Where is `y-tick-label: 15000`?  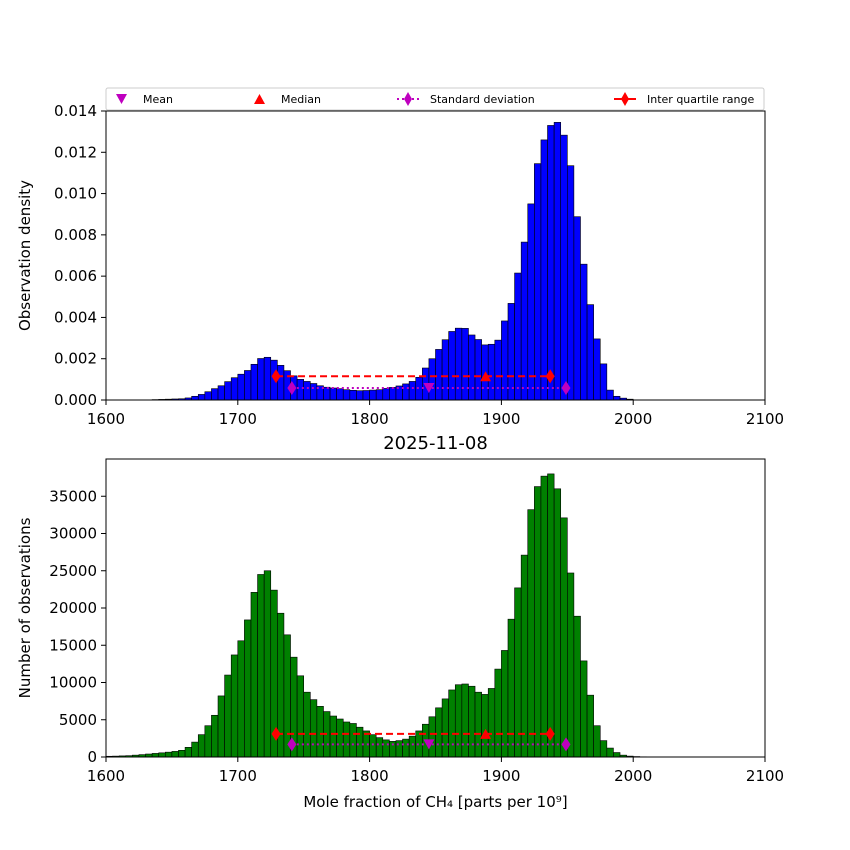
y-tick-label: 15000 is located at coordinates (73, 645).